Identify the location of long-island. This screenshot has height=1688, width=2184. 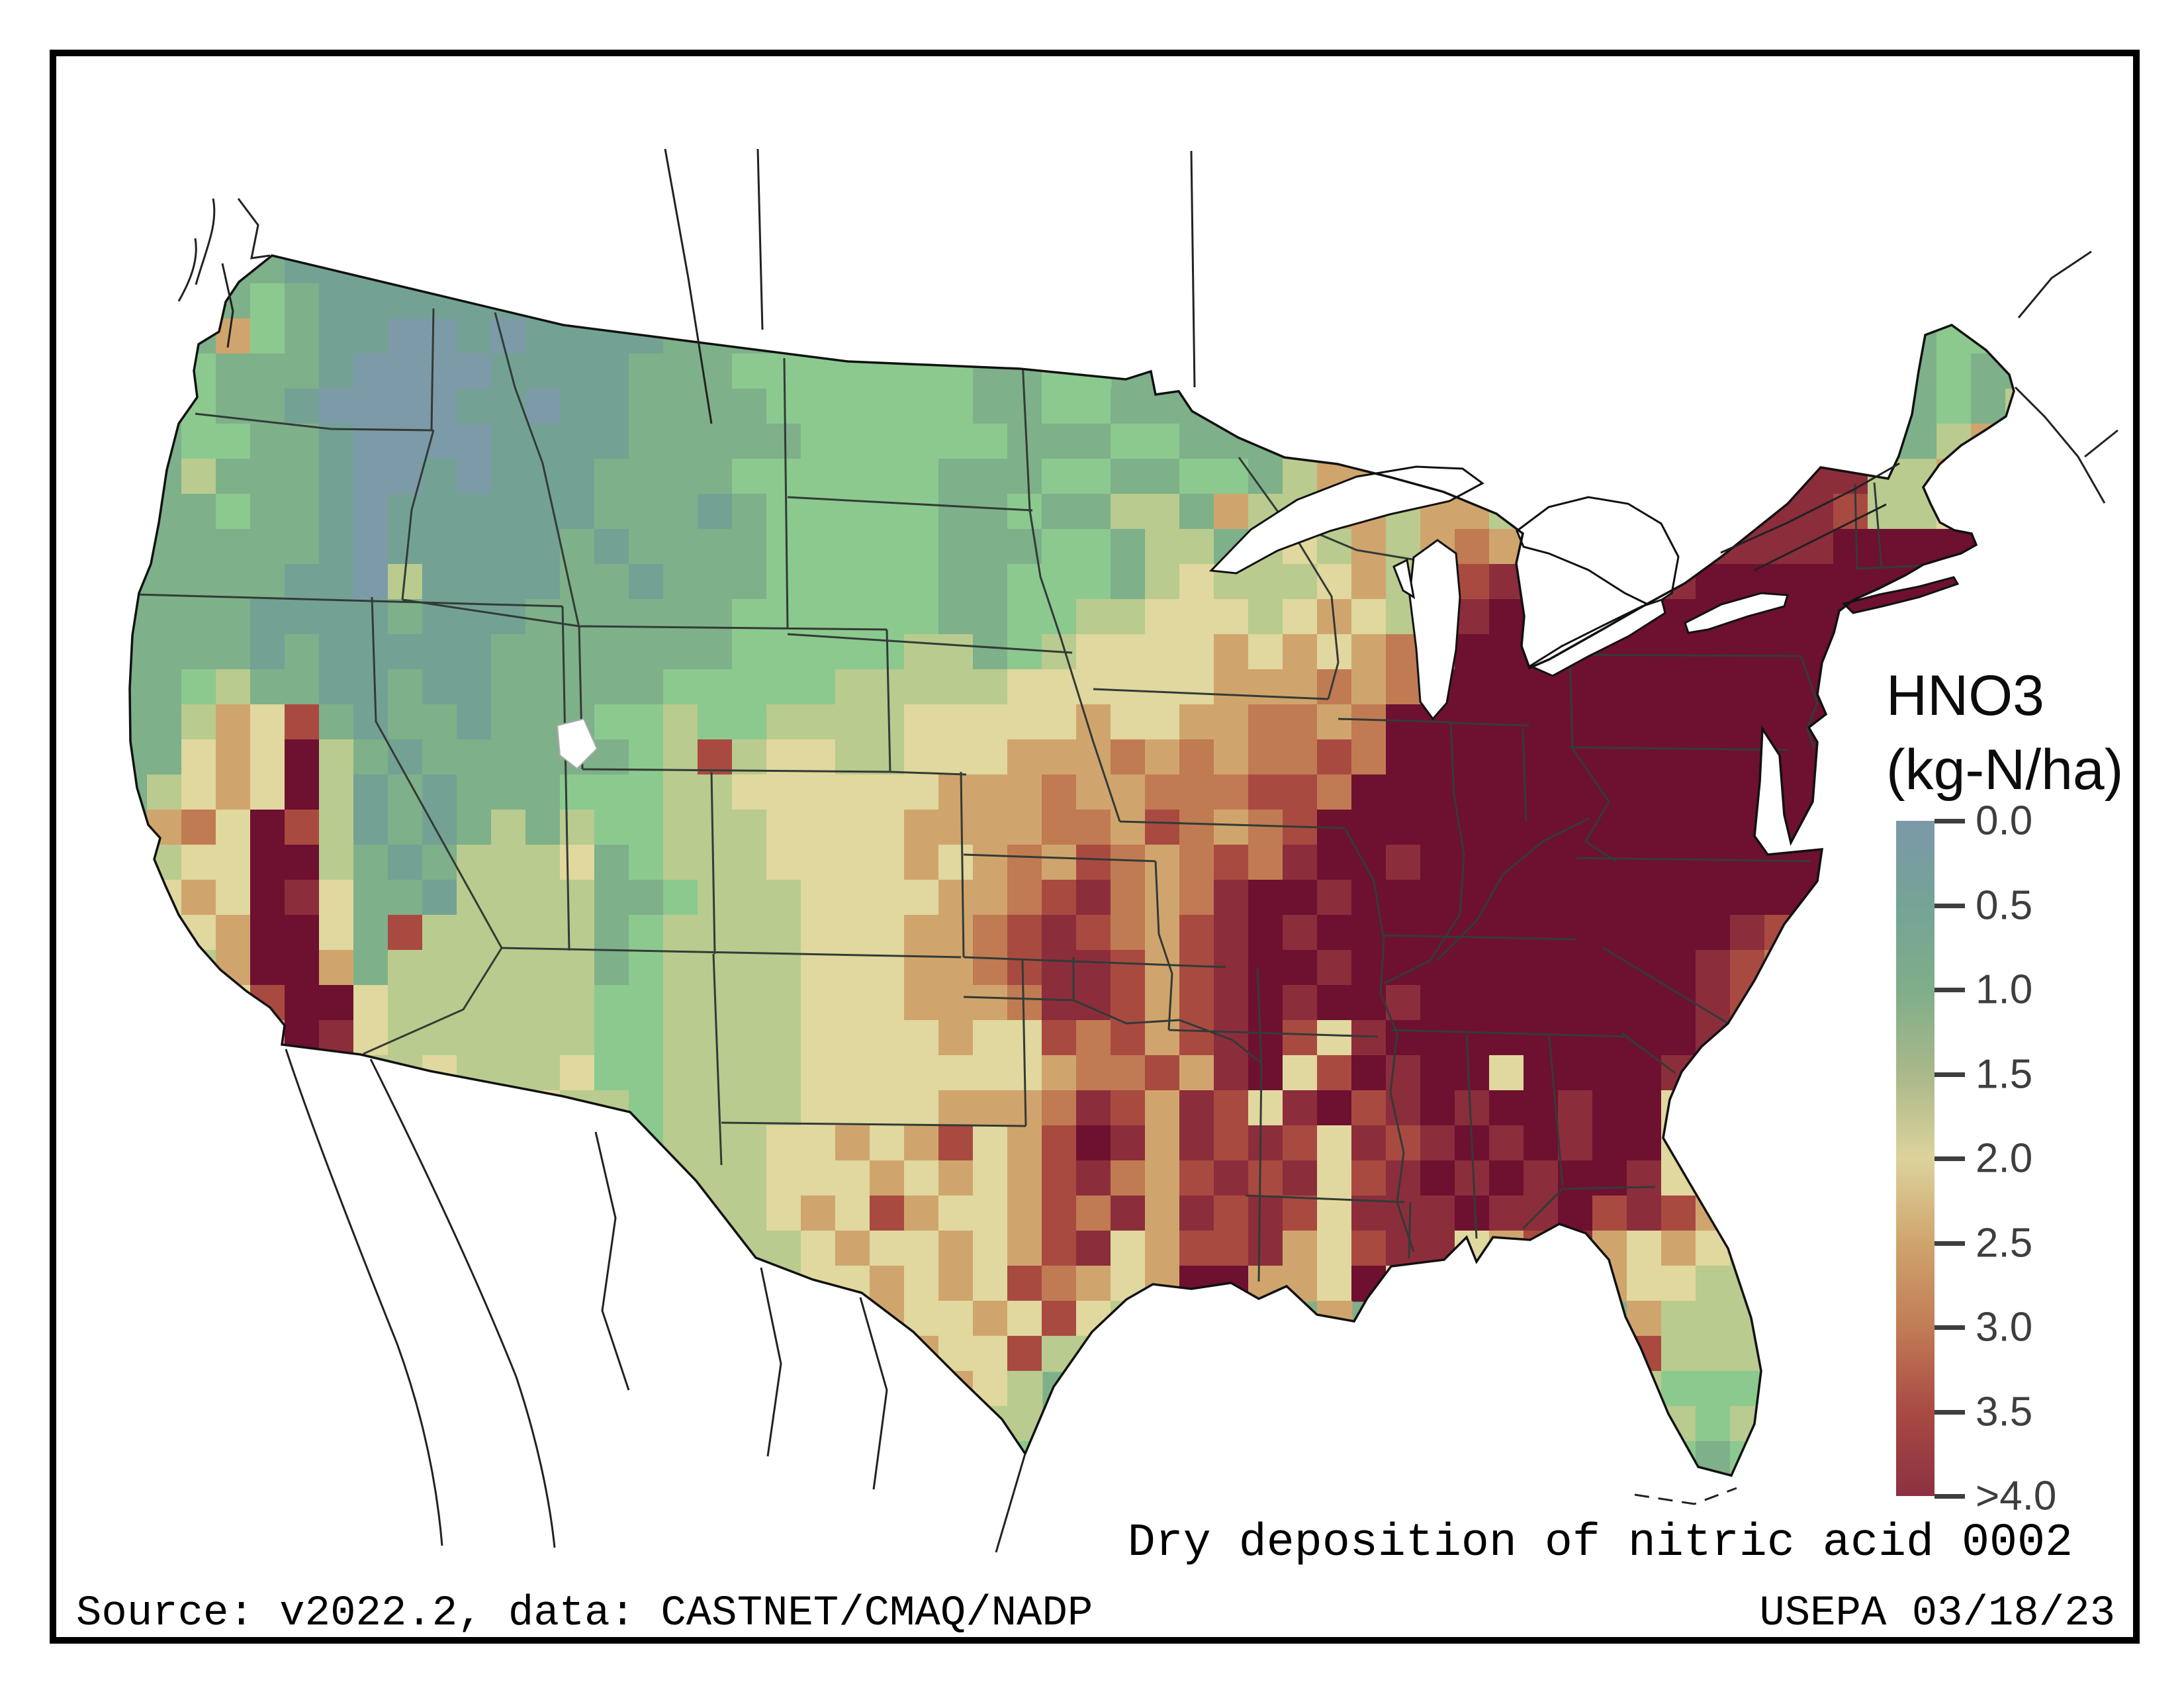
(1901, 595).